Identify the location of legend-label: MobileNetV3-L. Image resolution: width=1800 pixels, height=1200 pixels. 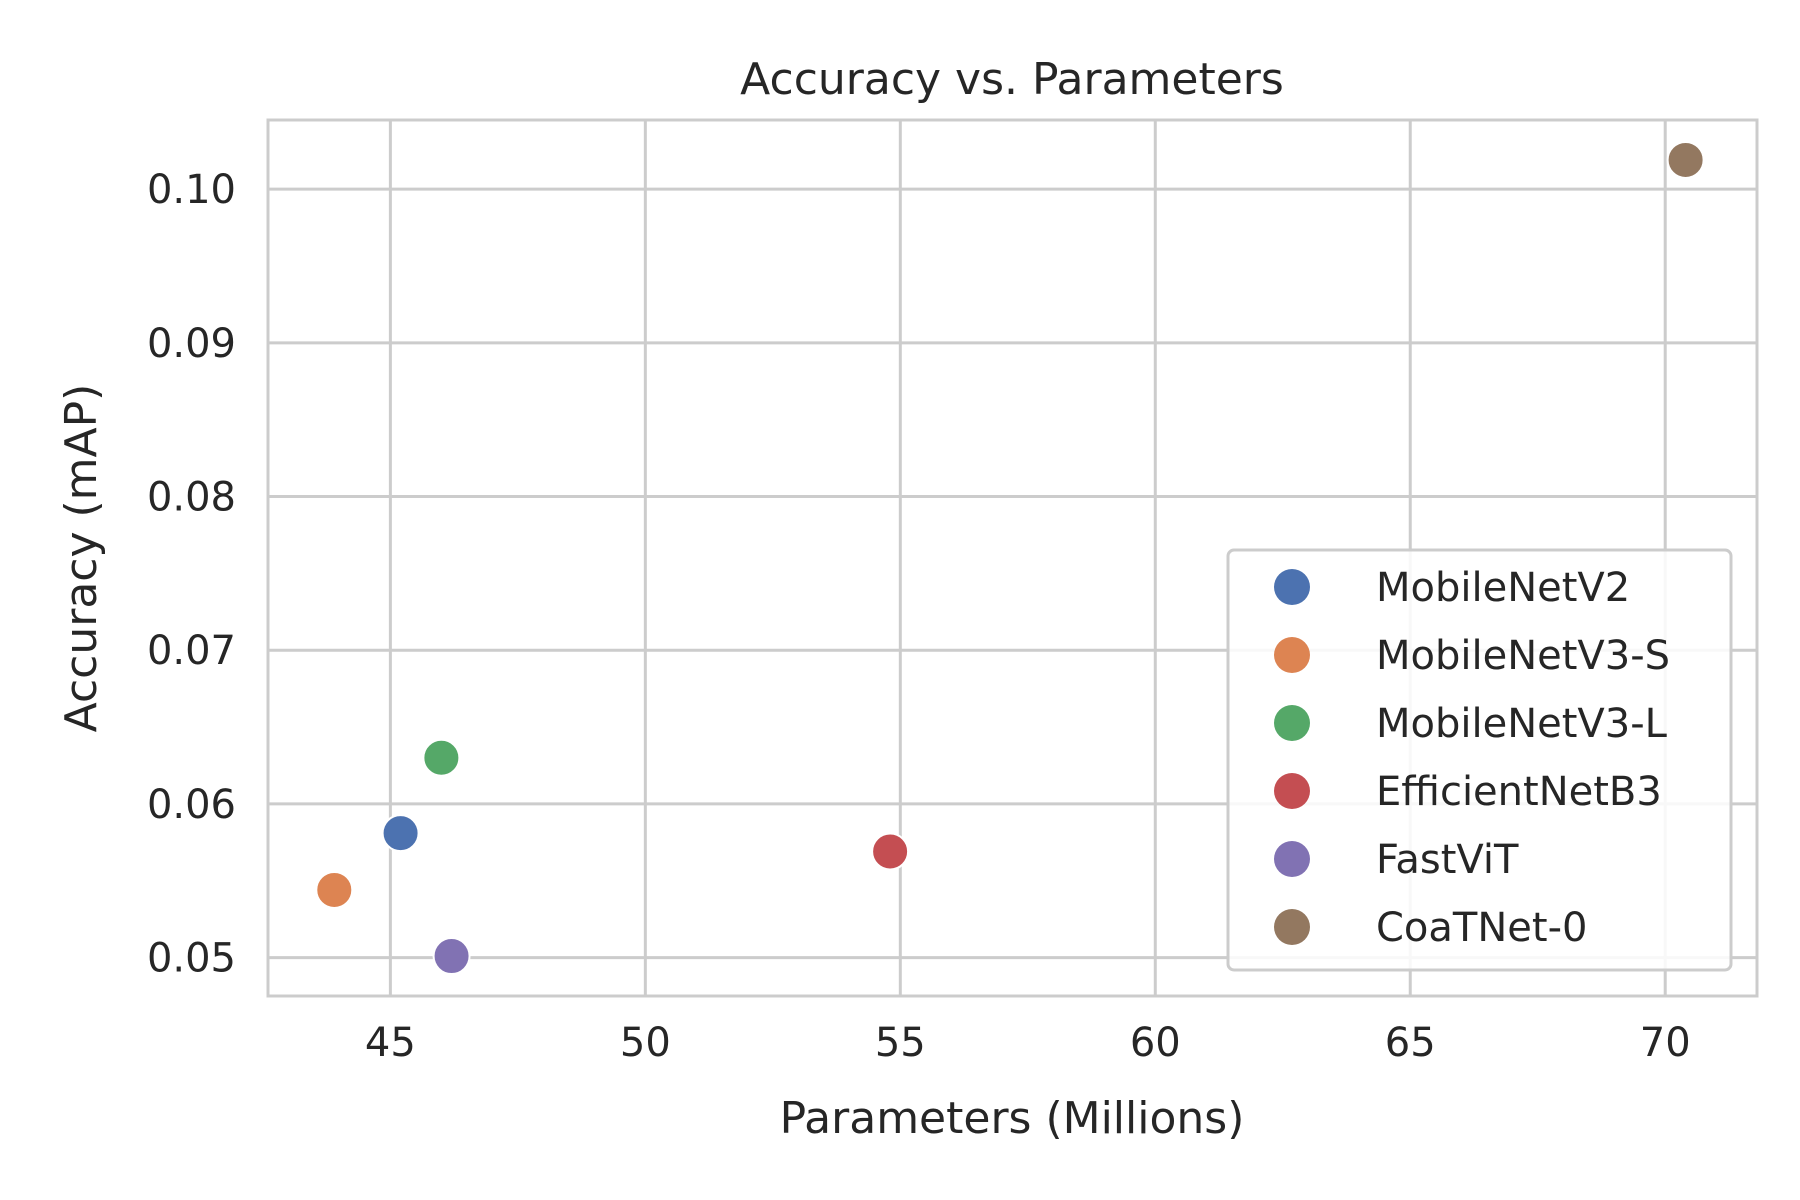
(1522, 724).